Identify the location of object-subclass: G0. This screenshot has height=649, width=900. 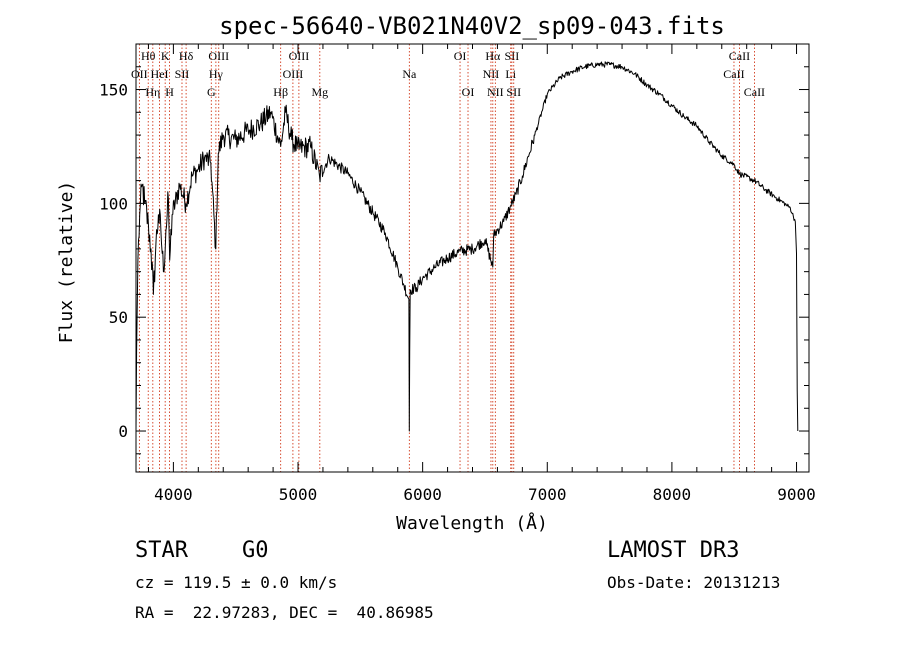
(255, 550).